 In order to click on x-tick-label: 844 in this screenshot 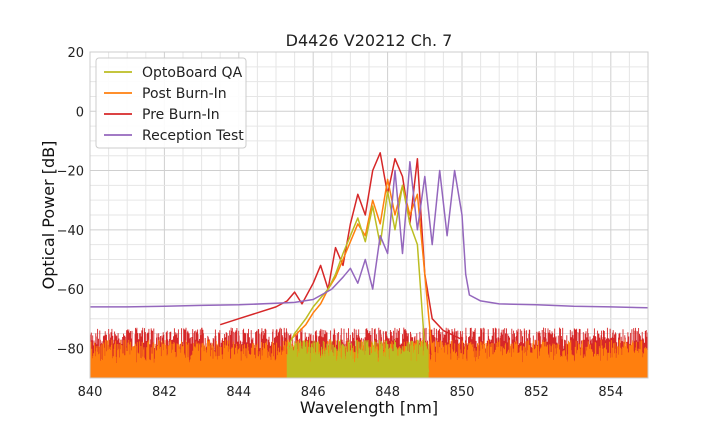, I will do `click(238, 392)`.